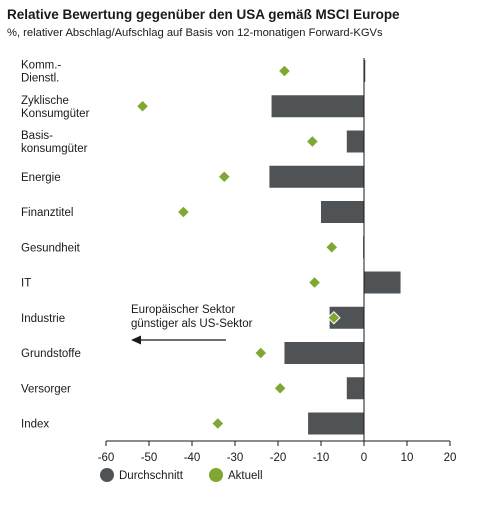 The height and width of the screenshot is (509, 480). What do you see at coordinates (324, 353) in the screenshot?
I see `bar-durchschnitt-grundstoffe` at bounding box center [324, 353].